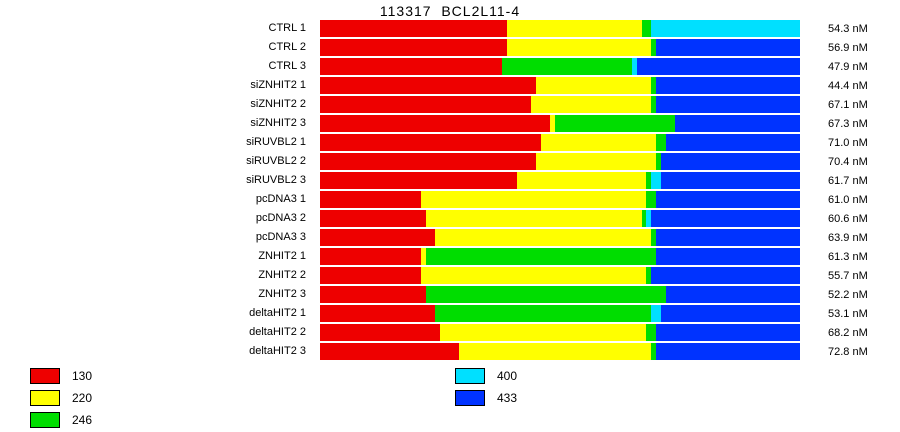  Describe the element at coordinates (848, 275) in the screenshot. I see `row-value: 55.7 nM` at that location.